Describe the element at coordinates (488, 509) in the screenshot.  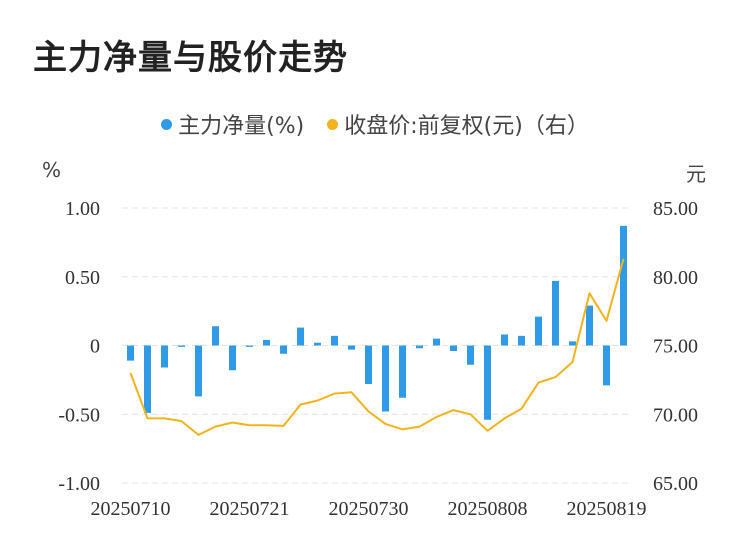
I see `x-tick-label: 20250808` at that location.